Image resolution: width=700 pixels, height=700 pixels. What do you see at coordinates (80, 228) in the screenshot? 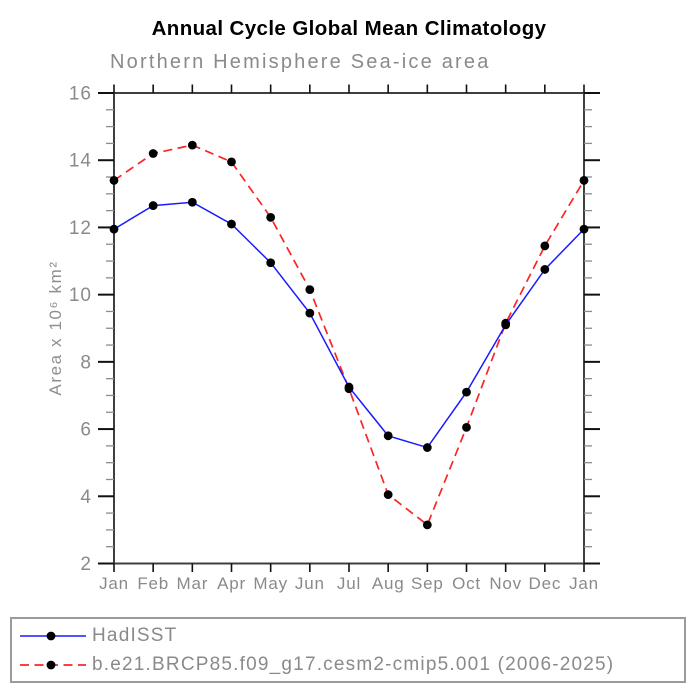
I see `y-tick-label: 12` at bounding box center [80, 228].